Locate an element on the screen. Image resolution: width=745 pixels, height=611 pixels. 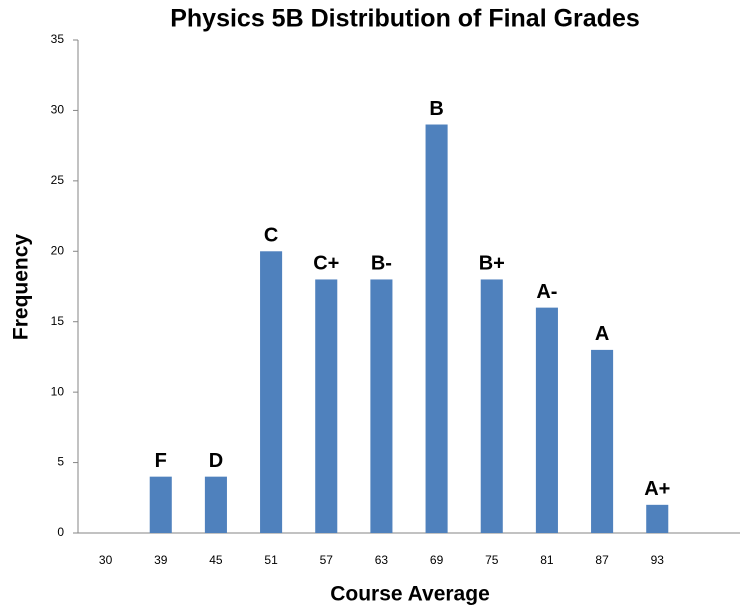
y-tick-label: 15 is located at coordinates (58, 321).